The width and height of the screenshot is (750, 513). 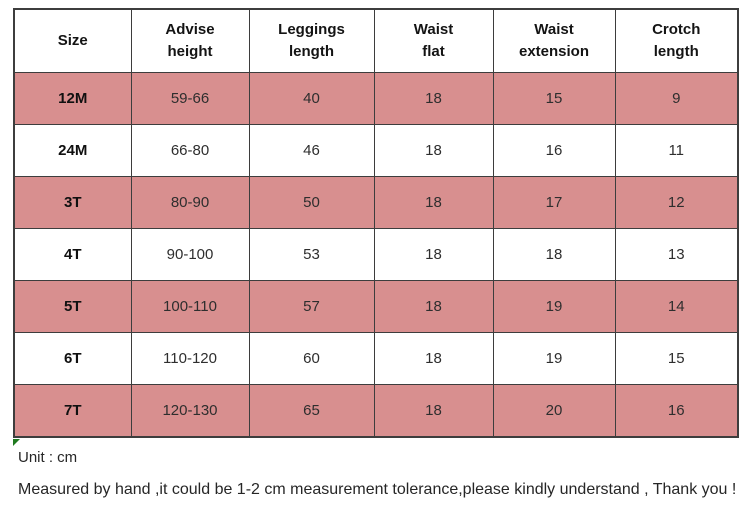 What do you see at coordinates (676, 150) in the screenshot?
I see `value-cell: 11` at bounding box center [676, 150].